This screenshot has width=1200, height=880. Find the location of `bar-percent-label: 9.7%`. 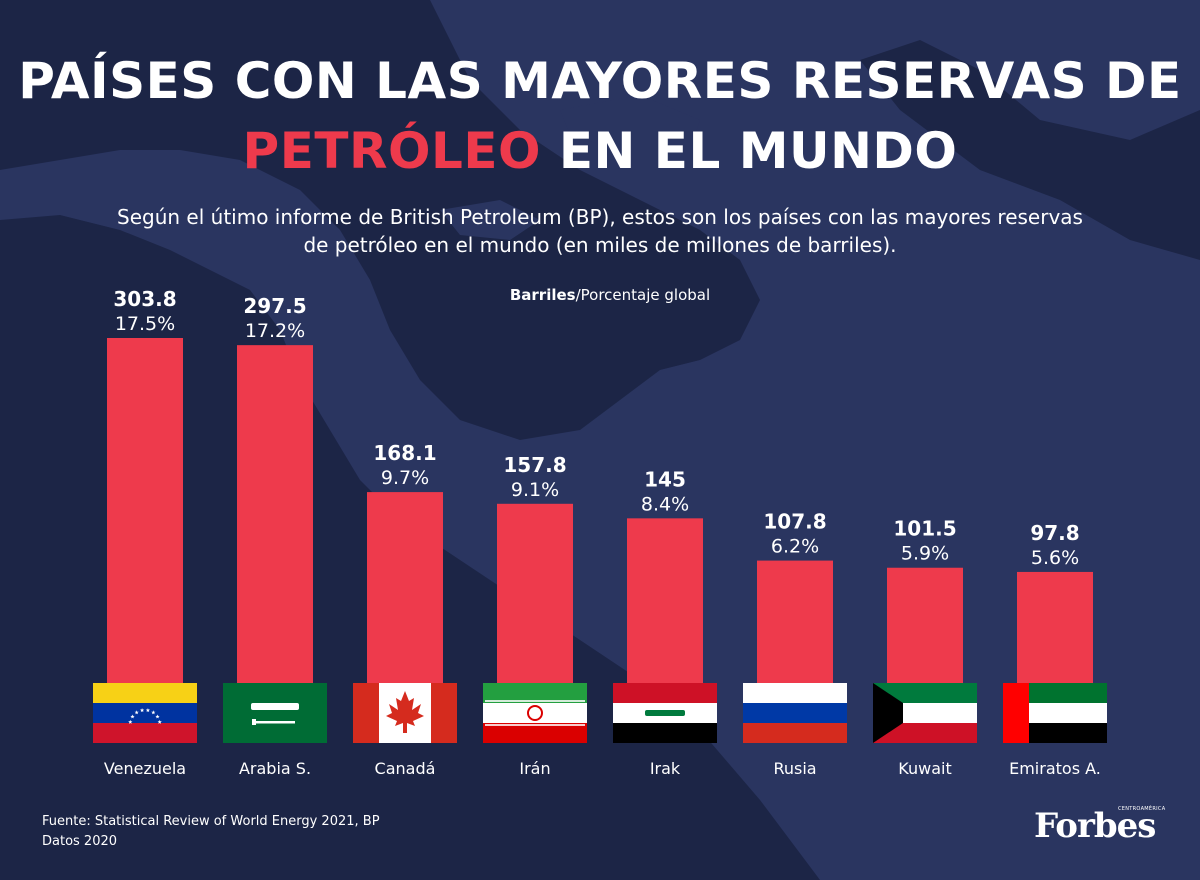

bar-percent-label: 9.7% is located at coordinates (405, 478).